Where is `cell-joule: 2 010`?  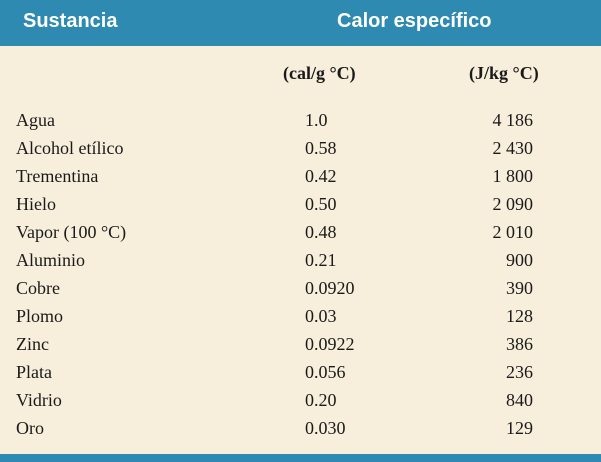
cell-joule: 2 010 is located at coordinates (513, 232).